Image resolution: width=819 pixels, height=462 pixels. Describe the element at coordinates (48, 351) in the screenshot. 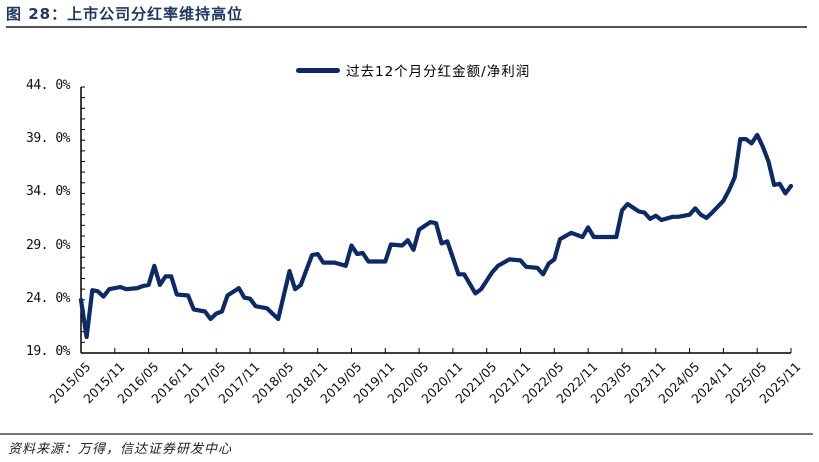

I see `y-tick-label: 19. 0%` at that location.